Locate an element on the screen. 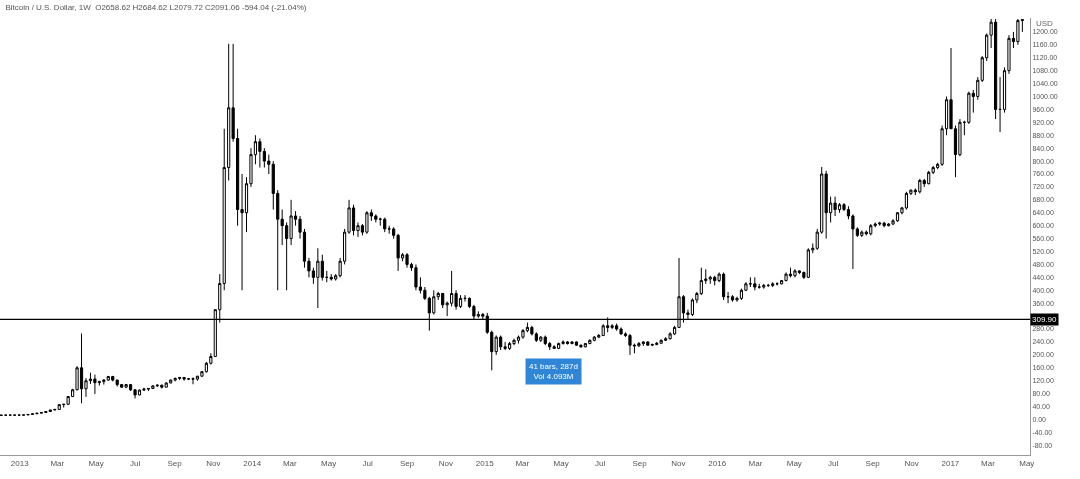 This screenshot has height=479, width=1080. x-tick-label: 2014 is located at coordinates (252, 463).